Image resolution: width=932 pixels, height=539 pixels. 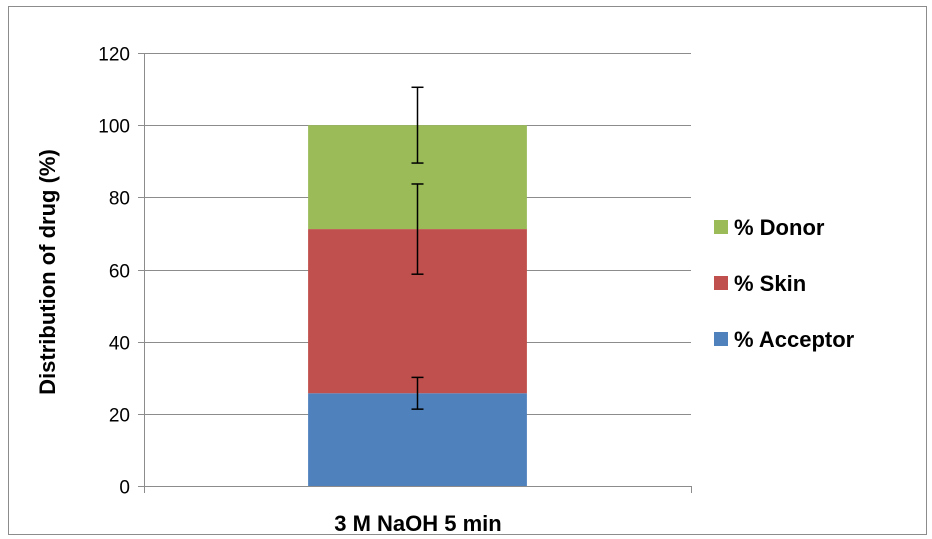 I want to click on legend-label-donor: % Donor, so click(x=779, y=227).